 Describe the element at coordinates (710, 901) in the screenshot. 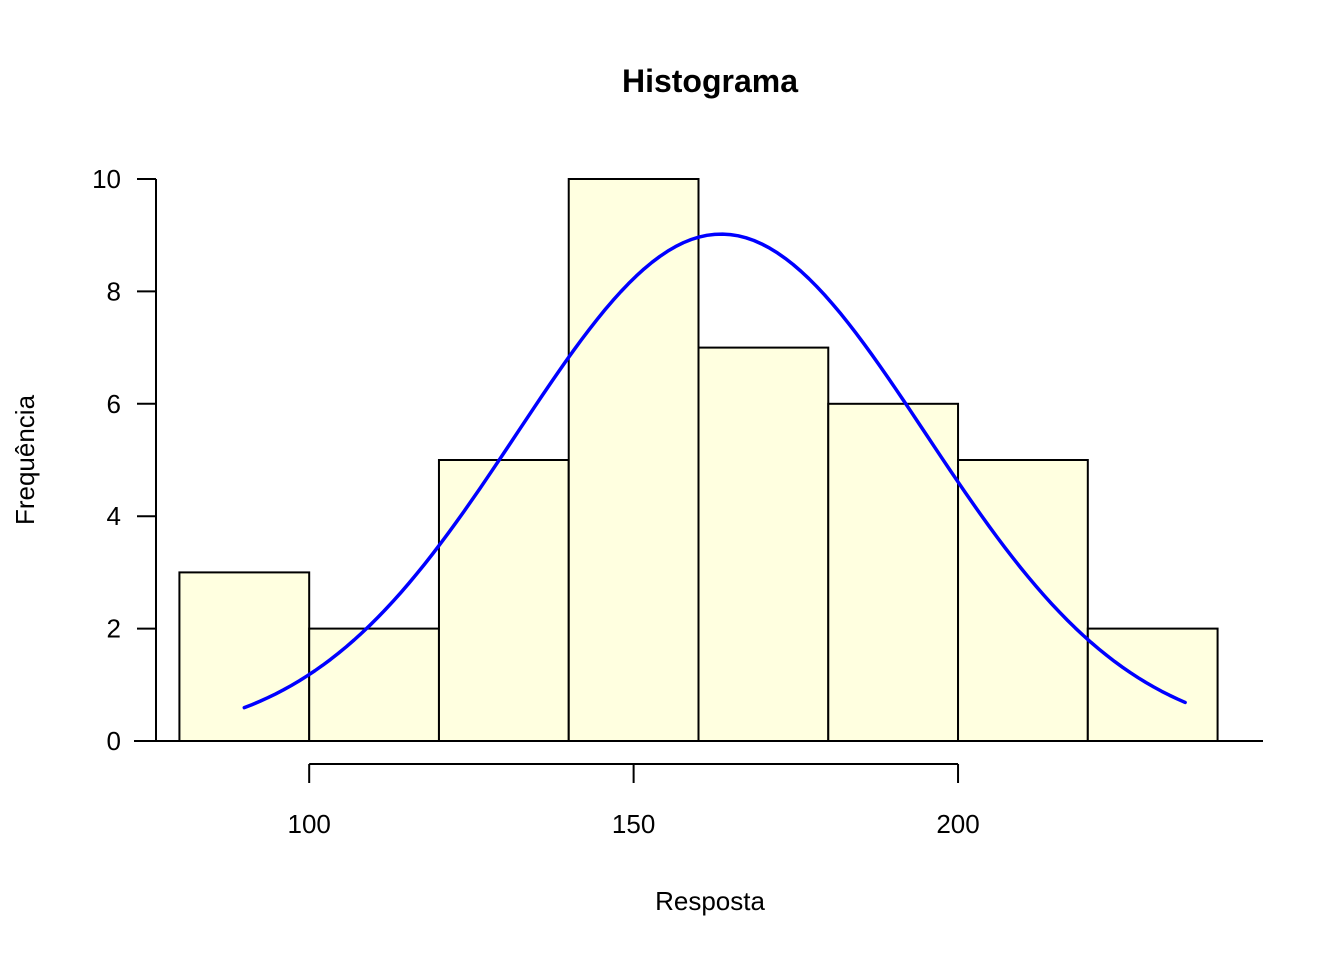

I see `x-axis-label: Resposta` at that location.